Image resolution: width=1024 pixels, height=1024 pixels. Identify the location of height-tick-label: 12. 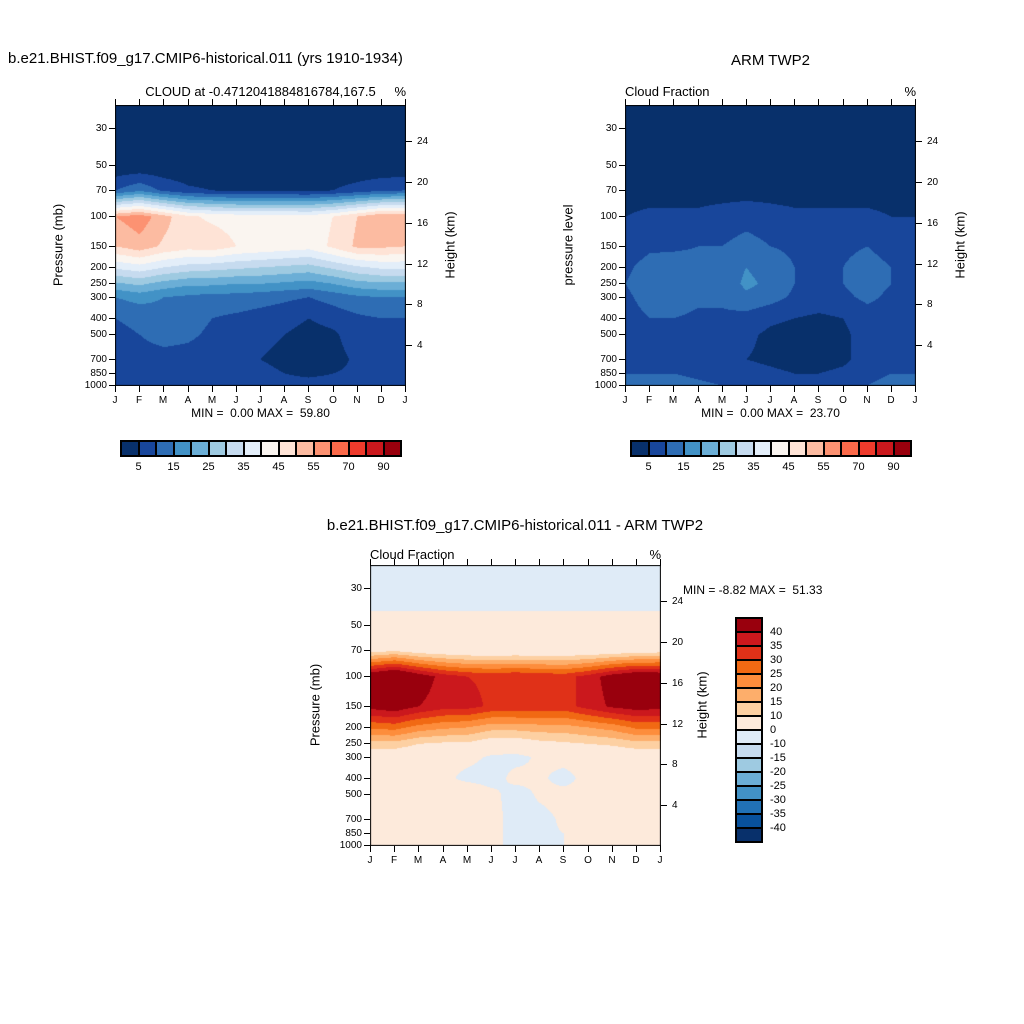
(933, 264).